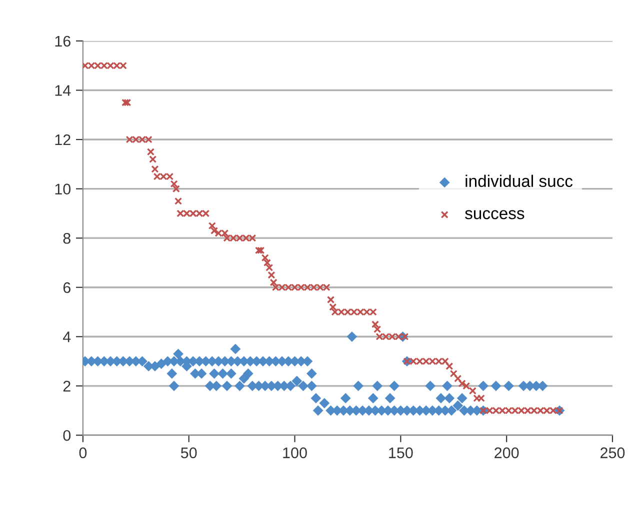 Image resolution: width=638 pixels, height=512 pixels. Describe the element at coordinates (66, 288) in the screenshot. I see `y-tick-label: 6` at that location.